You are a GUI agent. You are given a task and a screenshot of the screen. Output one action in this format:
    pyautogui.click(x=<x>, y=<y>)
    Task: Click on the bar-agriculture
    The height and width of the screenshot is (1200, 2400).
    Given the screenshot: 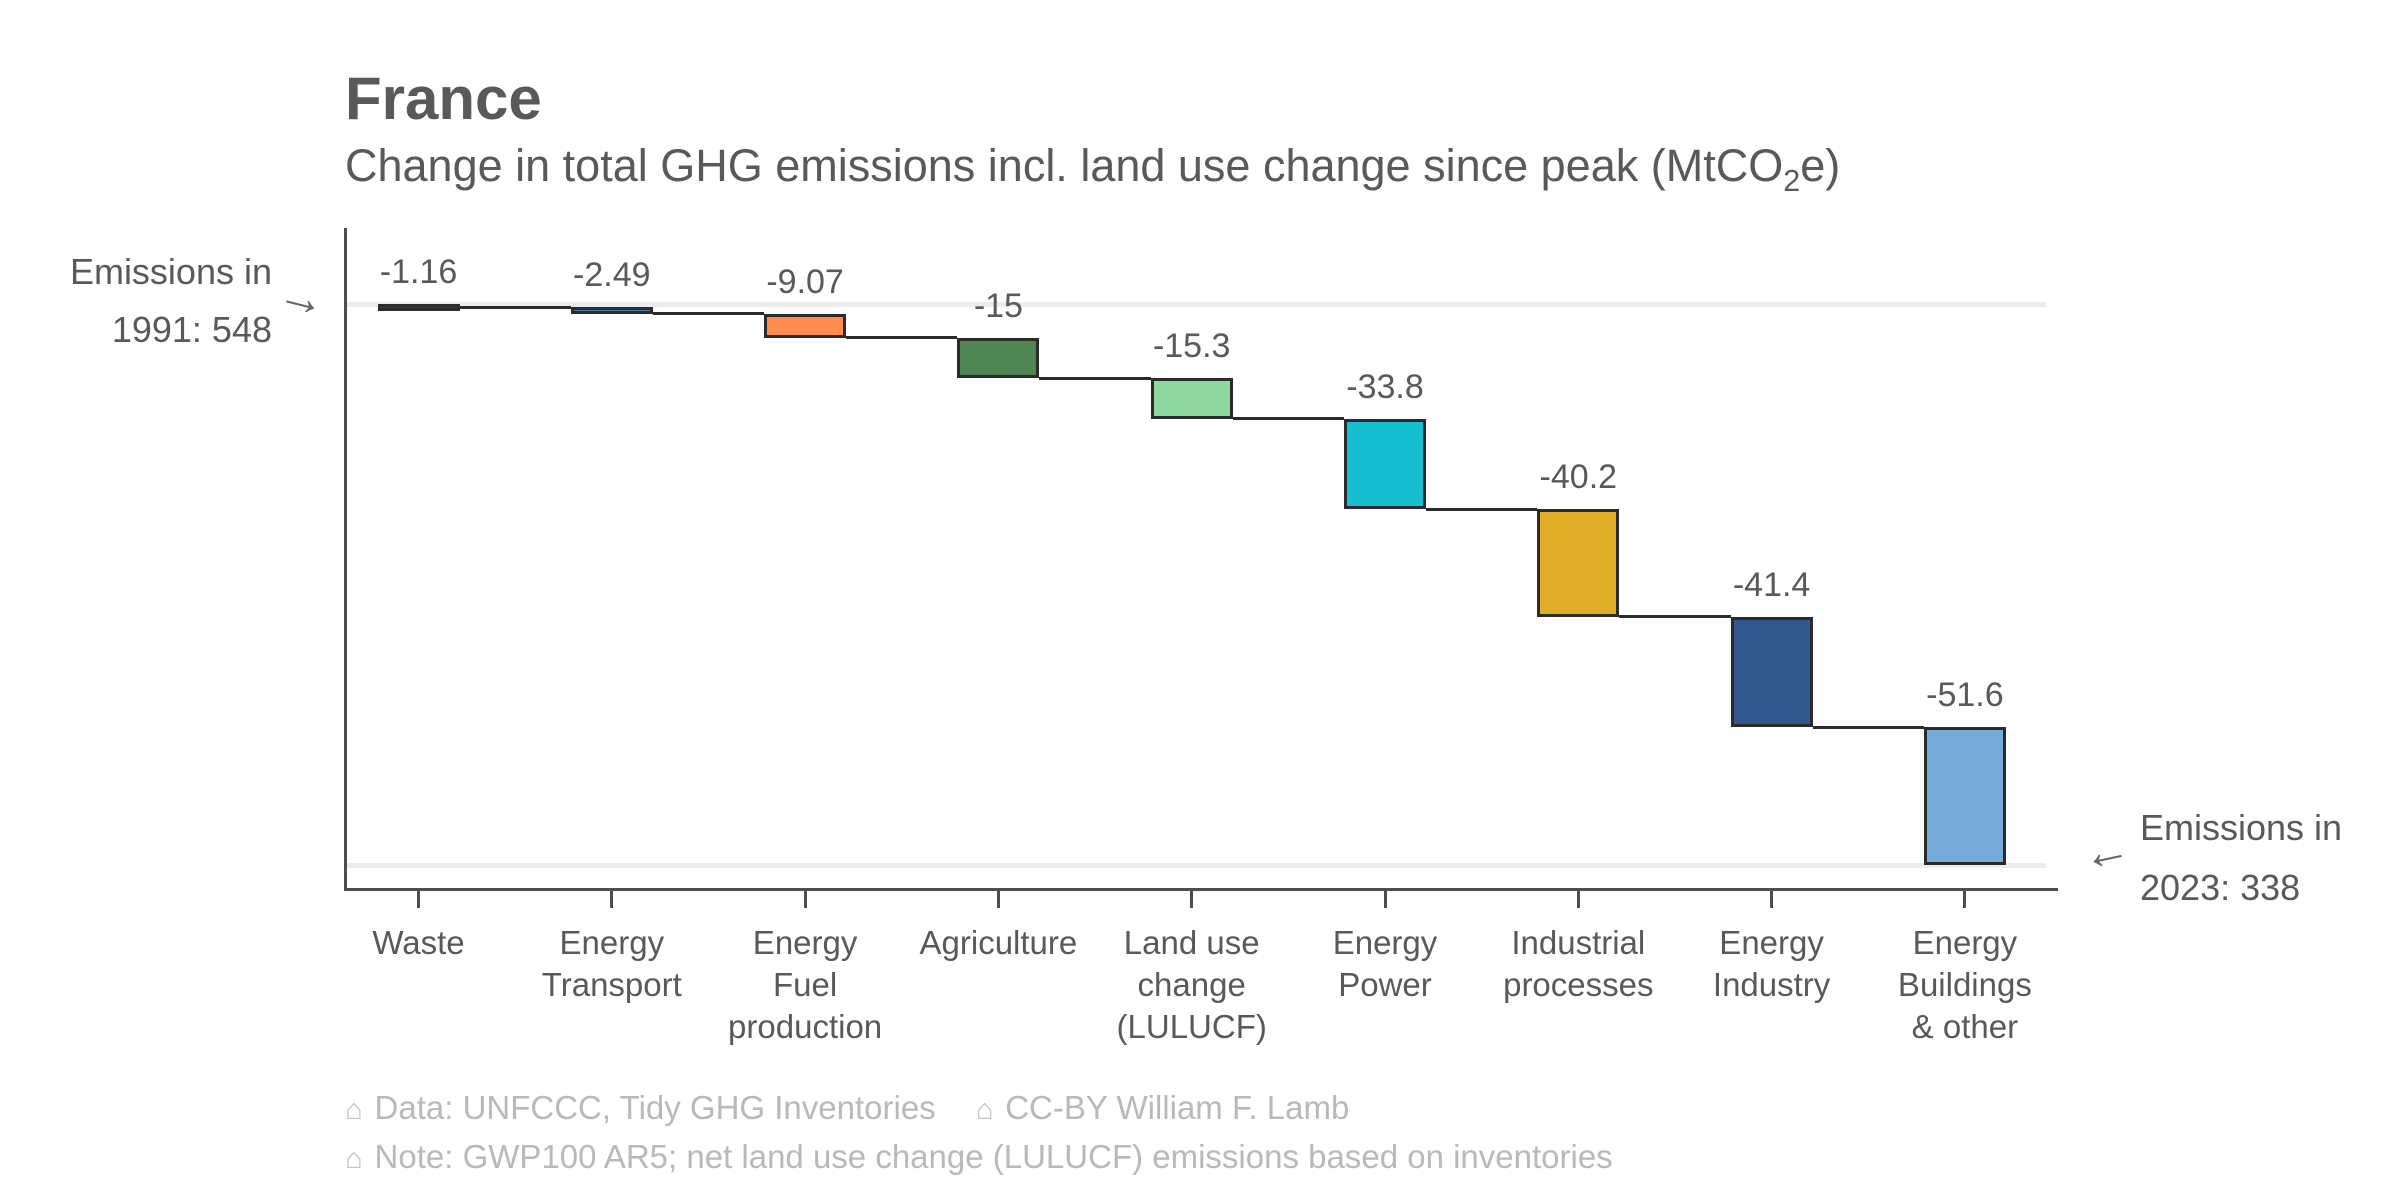 What is the action you would take?
    pyautogui.click(x=998, y=358)
    